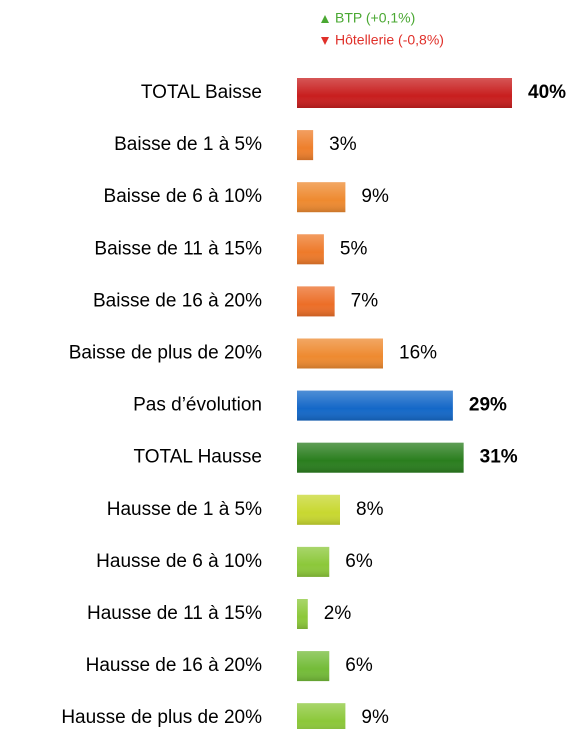 The height and width of the screenshot is (729, 585). I want to click on value-label: 29%, so click(488, 405).